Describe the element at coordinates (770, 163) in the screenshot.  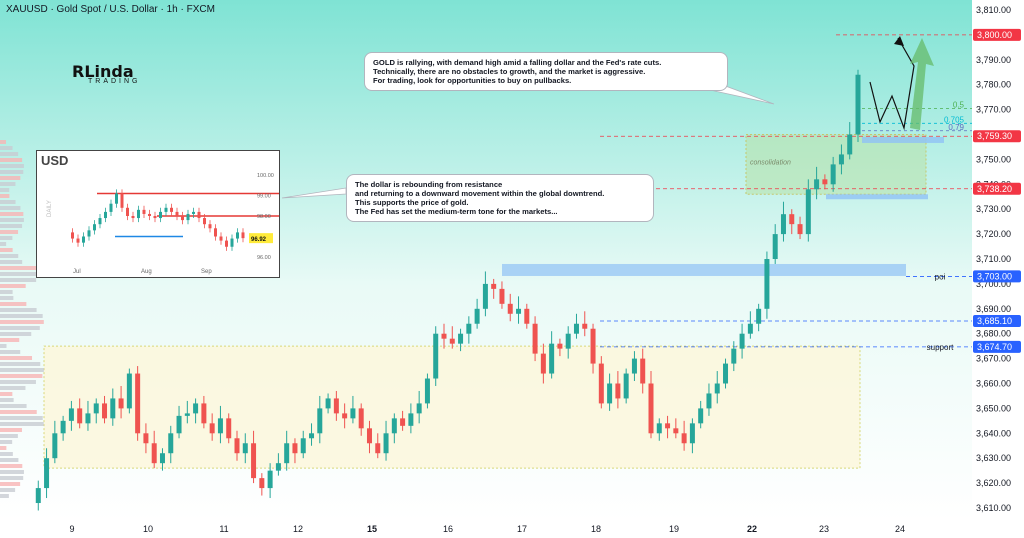
I see `consolidation-label: consolidation` at that location.